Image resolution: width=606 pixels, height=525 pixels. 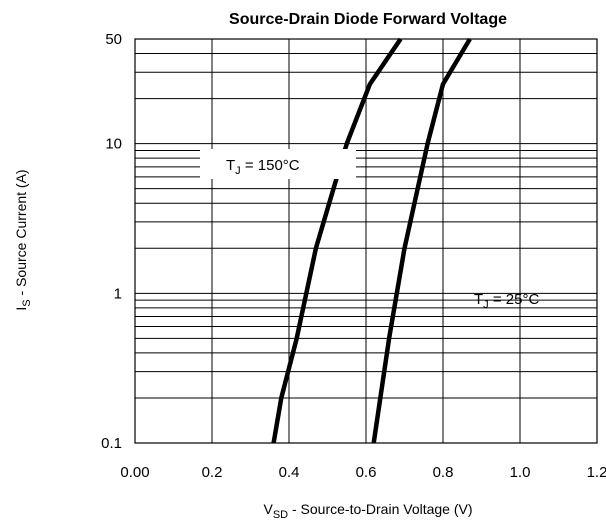 What do you see at coordinates (289, 472) in the screenshot?
I see `x-tick-label: 0.4` at bounding box center [289, 472].